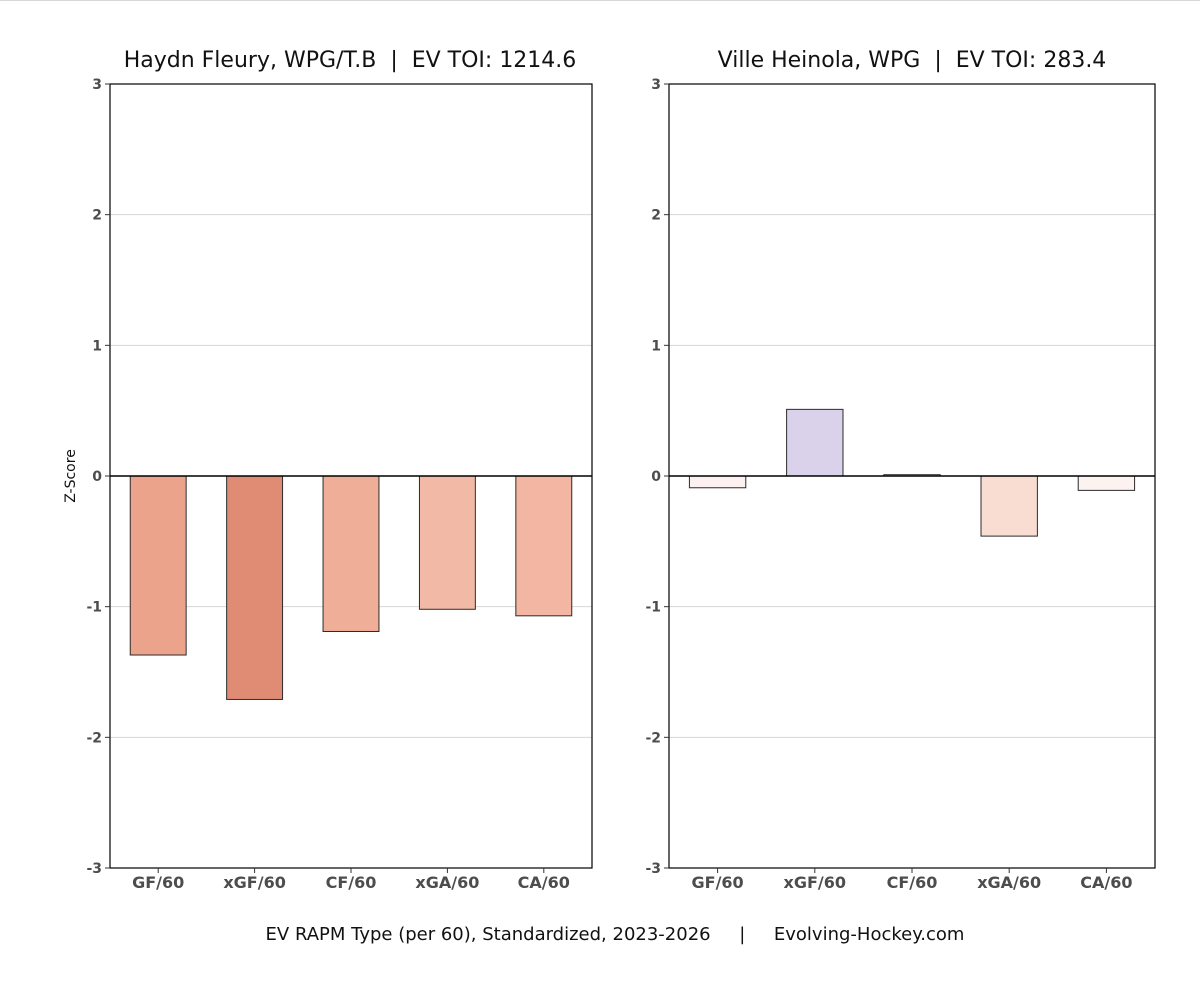  What do you see at coordinates (912, 60) in the screenshot?
I see `panel-title: Ville Heinola, WPG | EV TOI: 283.4` at bounding box center [912, 60].